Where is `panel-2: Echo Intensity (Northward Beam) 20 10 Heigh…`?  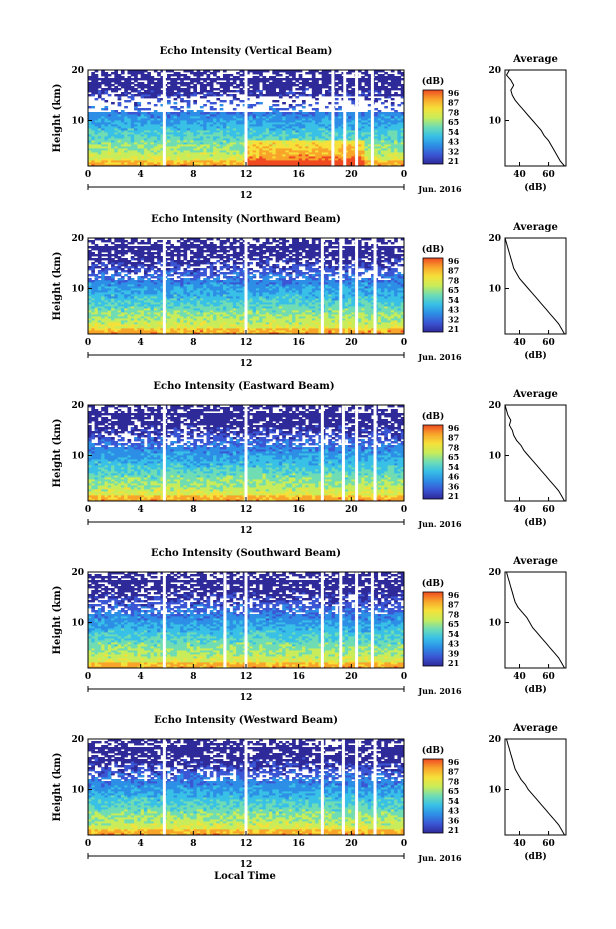
panel-2: Echo Intensity (Northward Beam) 20 10 Heigh… is located at coordinates (309, 291).